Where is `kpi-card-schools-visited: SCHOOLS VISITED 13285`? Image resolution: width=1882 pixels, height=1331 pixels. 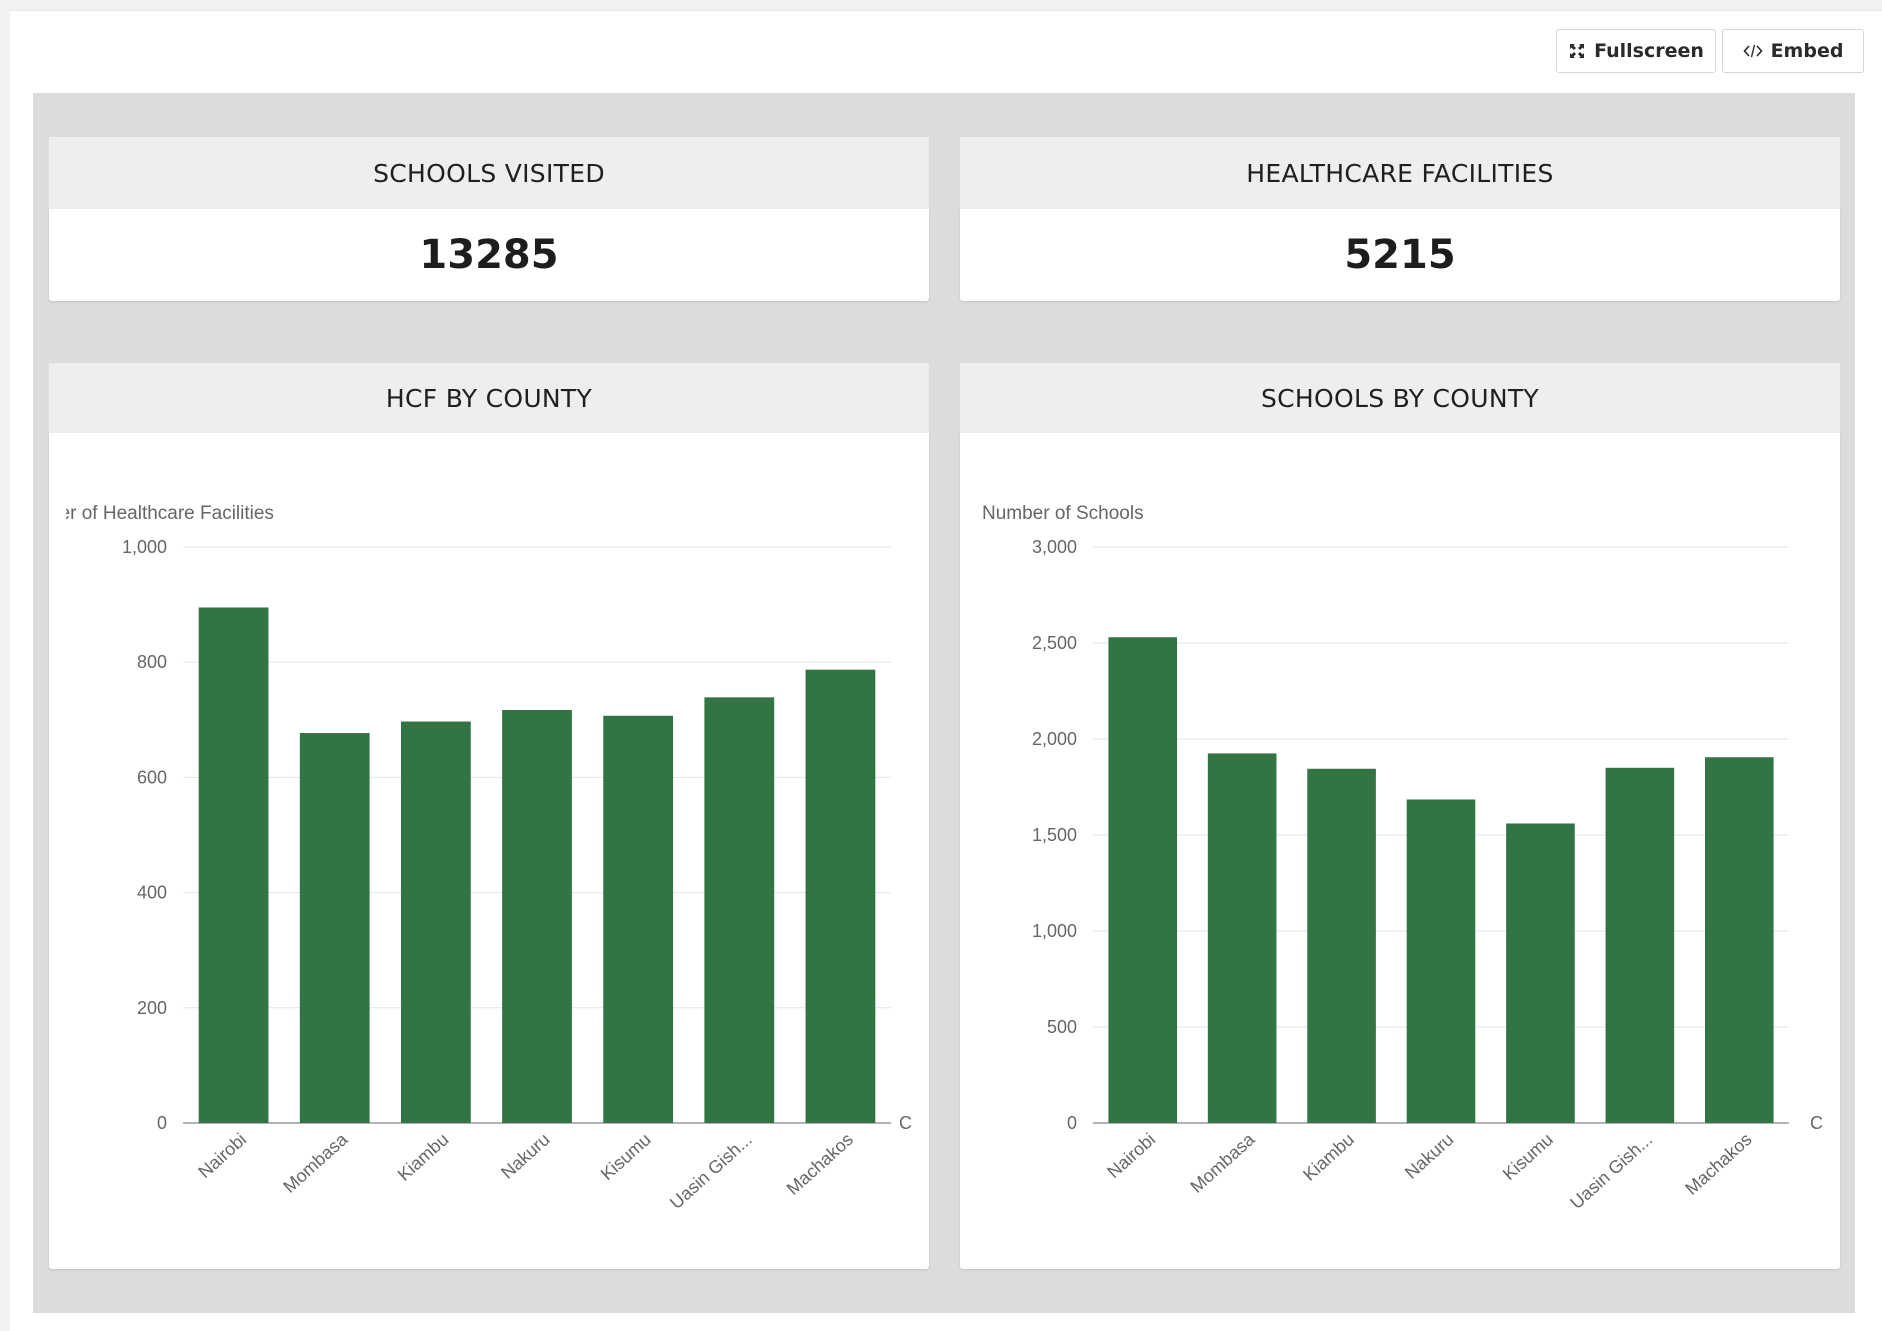
kpi-card-schools-visited: SCHOOLS VISITED 13285 is located at coordinates (489, 219).